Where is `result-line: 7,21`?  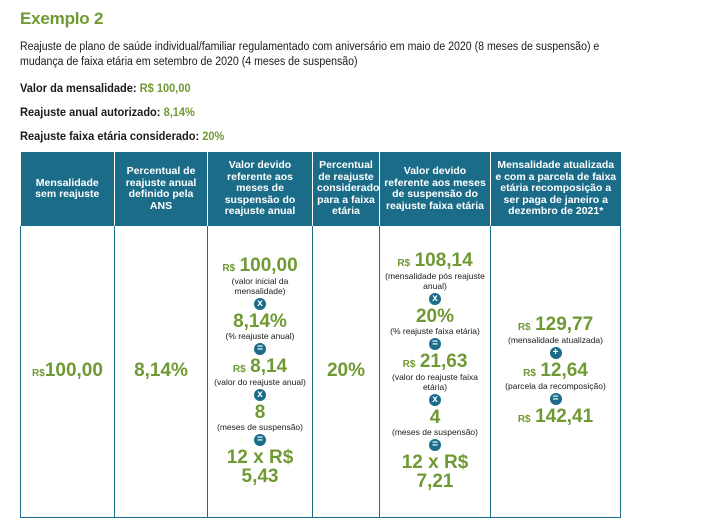 result-line: 7,21 is located at coordinates (435, 482).